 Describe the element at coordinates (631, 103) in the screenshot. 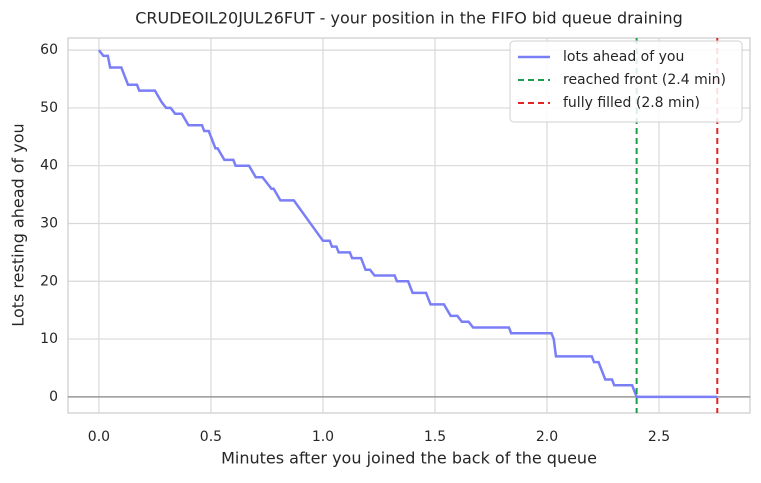

I see `legend-label: fully filled (2.8 min)` at that location.